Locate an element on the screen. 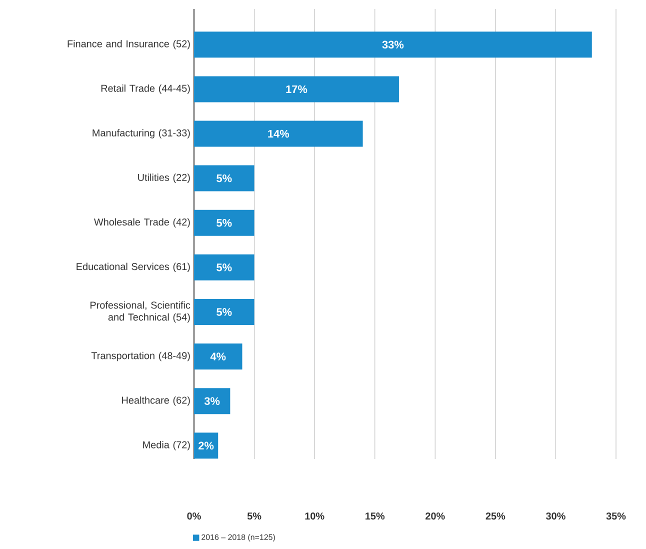 This screenshot has width=646, height=549. y-tick-label: Healthcare (62) is located at coordinates (156, 401).